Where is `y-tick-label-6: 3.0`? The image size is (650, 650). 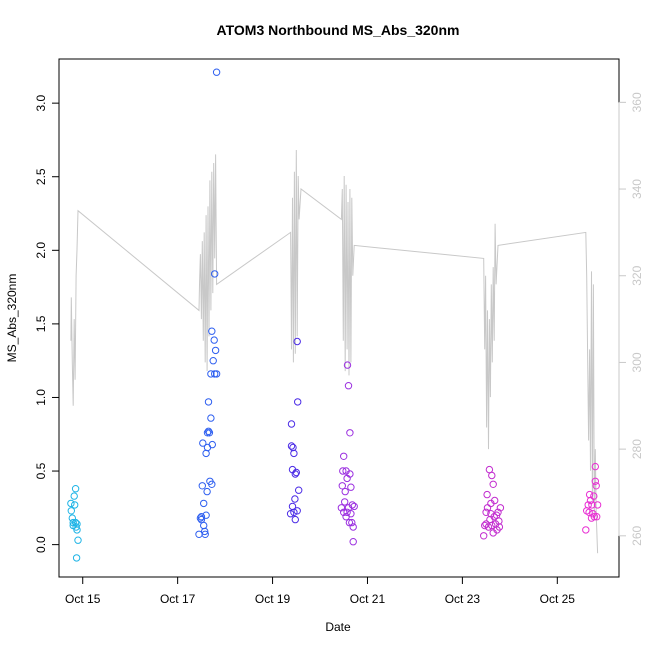
y-tick-label-6: 3.0 is located at coordinates (41, 102).